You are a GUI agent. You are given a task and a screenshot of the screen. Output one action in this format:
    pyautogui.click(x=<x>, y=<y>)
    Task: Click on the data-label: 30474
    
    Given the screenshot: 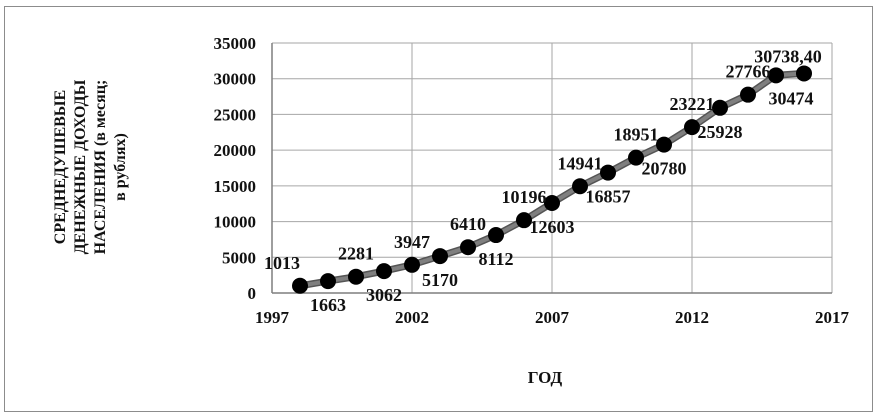 What is the action you would take?
    pyautogui.click(x=791, y=98)
    